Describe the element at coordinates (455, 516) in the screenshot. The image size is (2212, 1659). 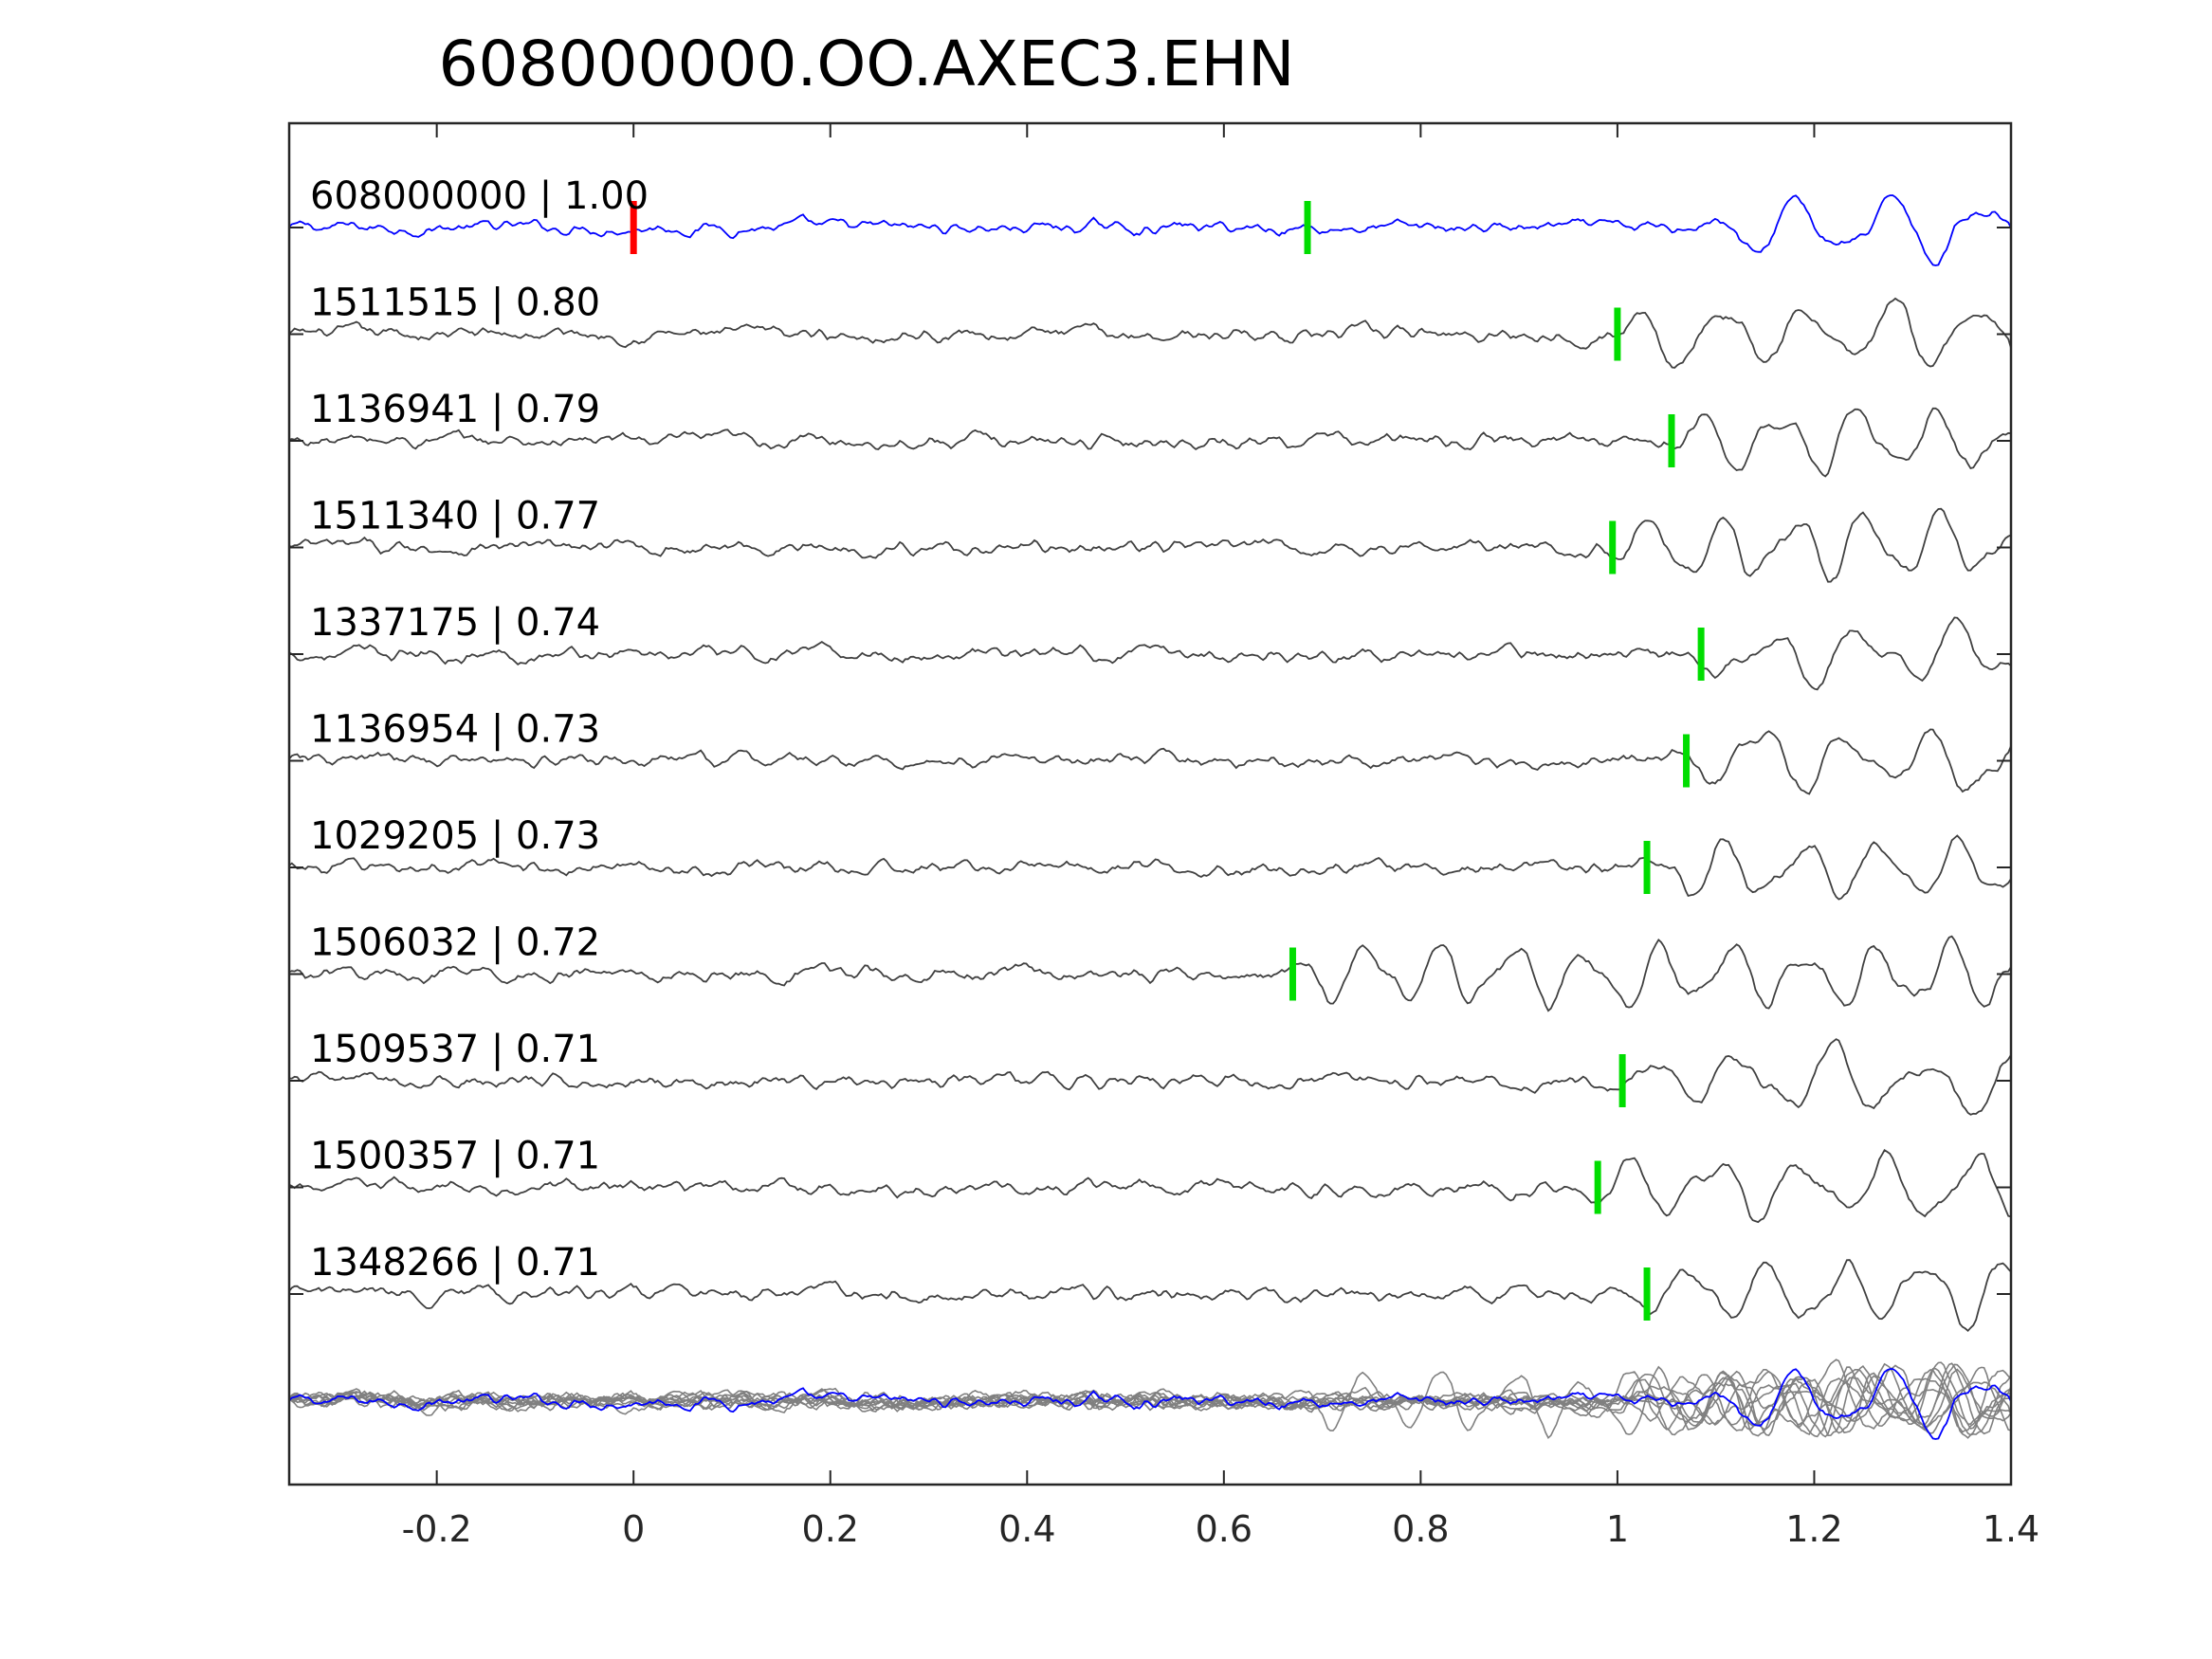
I see `trace-label: 1511340 | 0.77` at that location.